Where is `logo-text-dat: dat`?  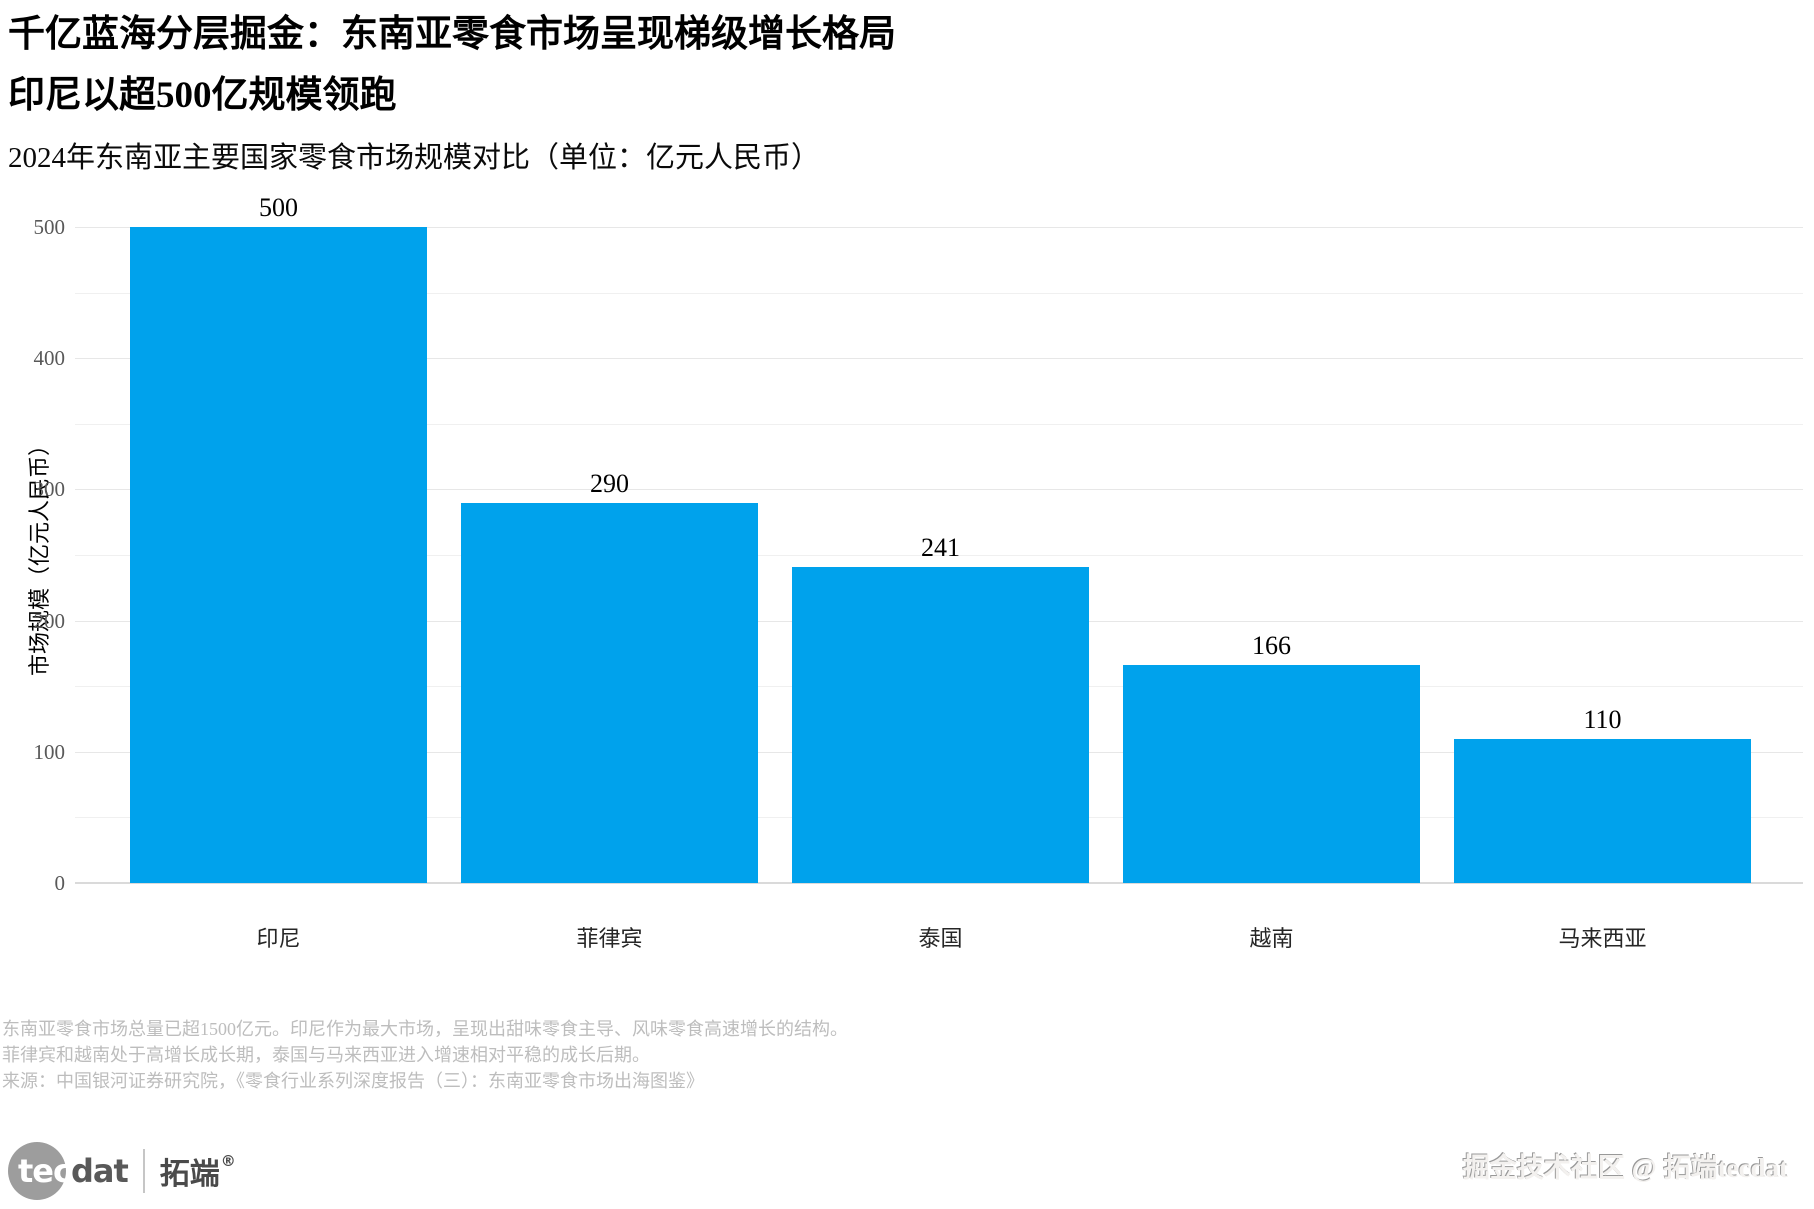
logo-text-dat: dat is located at coordinates (99, 1171).